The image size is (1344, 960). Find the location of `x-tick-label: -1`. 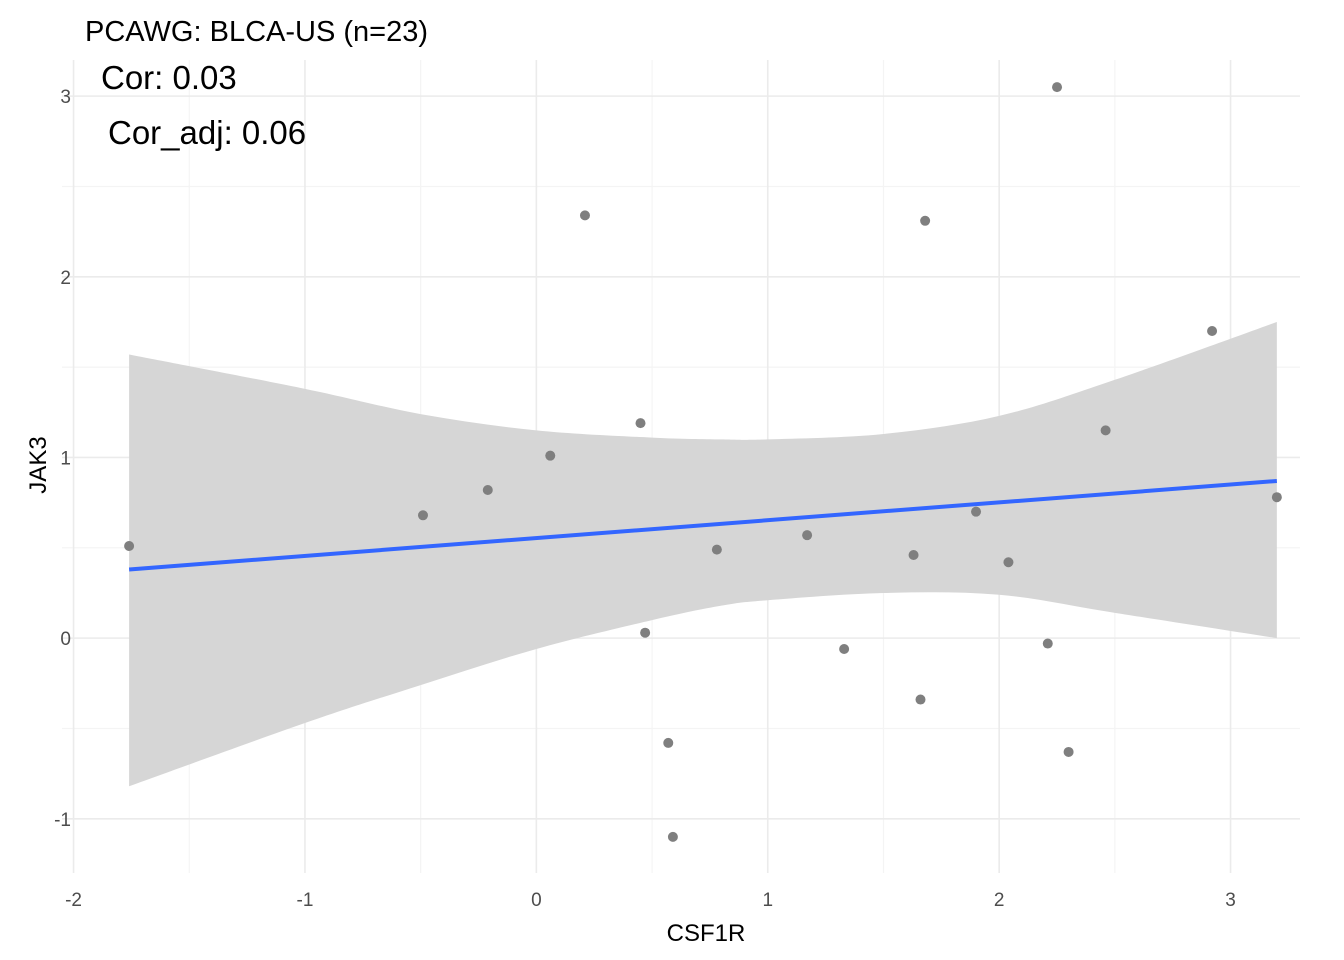

x-tick-label: -1 is located at coordinates (305, 900).